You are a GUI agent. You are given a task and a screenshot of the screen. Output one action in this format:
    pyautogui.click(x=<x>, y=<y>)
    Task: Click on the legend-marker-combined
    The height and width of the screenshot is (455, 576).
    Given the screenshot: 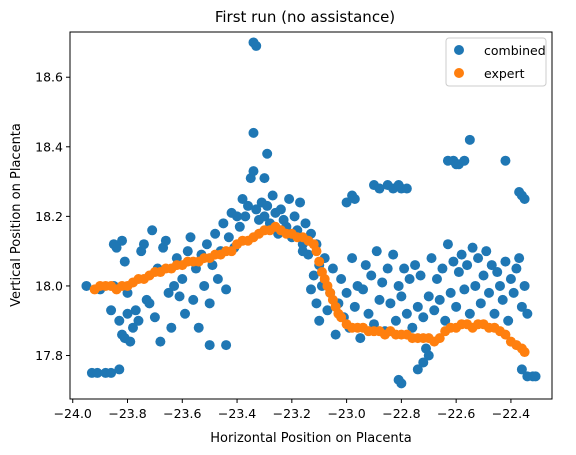 What is the action you would take?
    pyautogui.click(x=459, y=50)
    